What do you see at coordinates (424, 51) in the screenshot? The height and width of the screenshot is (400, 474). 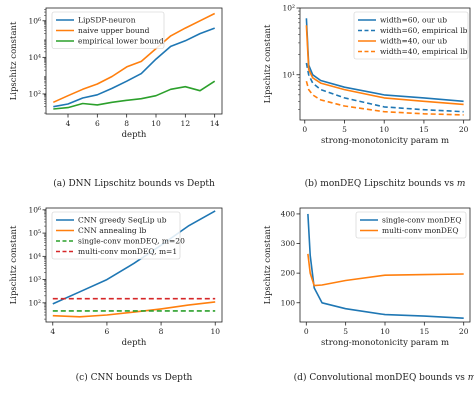 I see `legend-label: width=40, empirical lb` at bounding box center [424, 51].